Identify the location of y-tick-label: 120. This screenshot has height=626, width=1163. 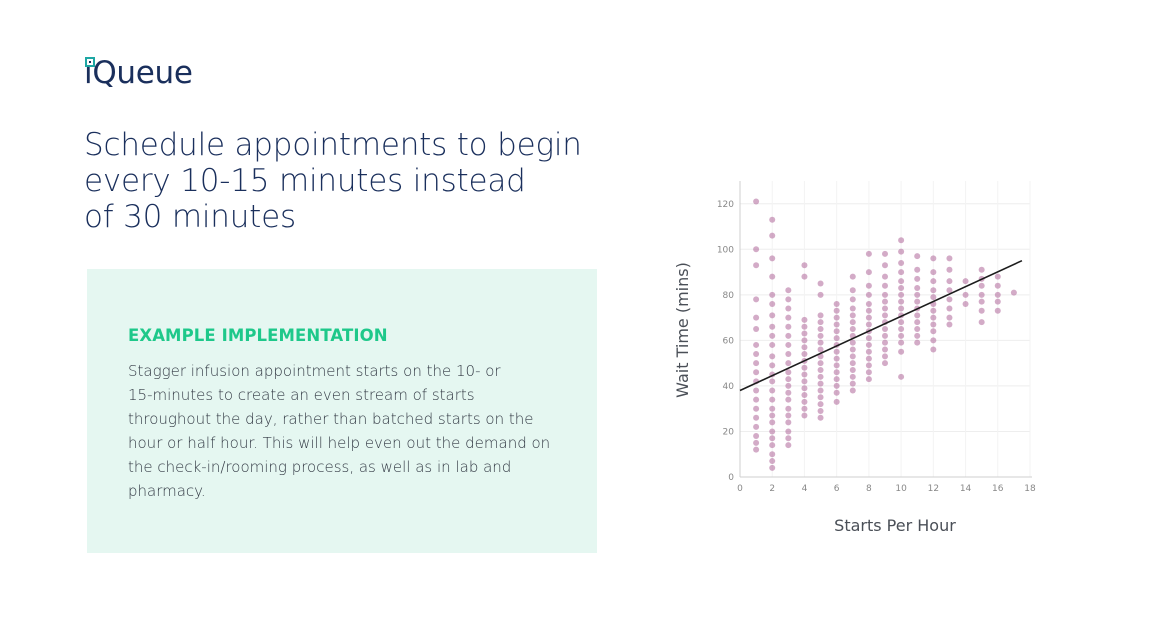
(725, 205).